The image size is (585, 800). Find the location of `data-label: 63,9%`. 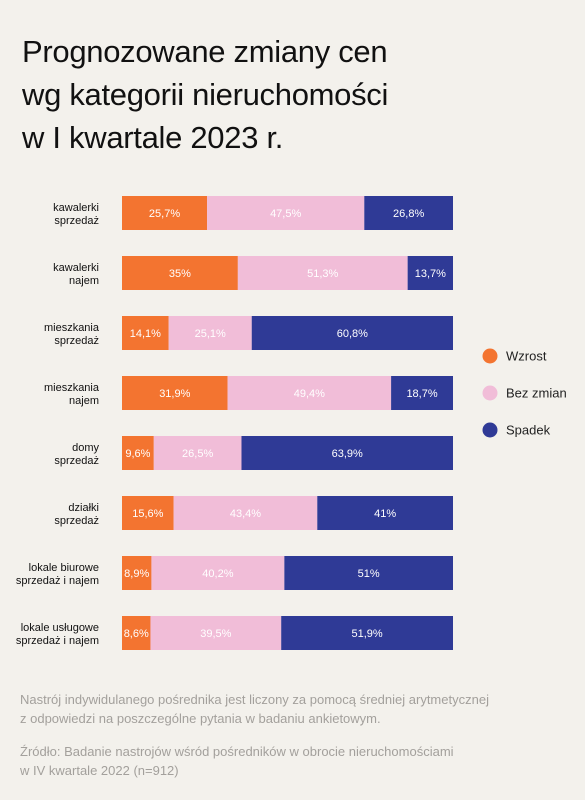

data-label: 63,9% is located at coordinates (347, 454).